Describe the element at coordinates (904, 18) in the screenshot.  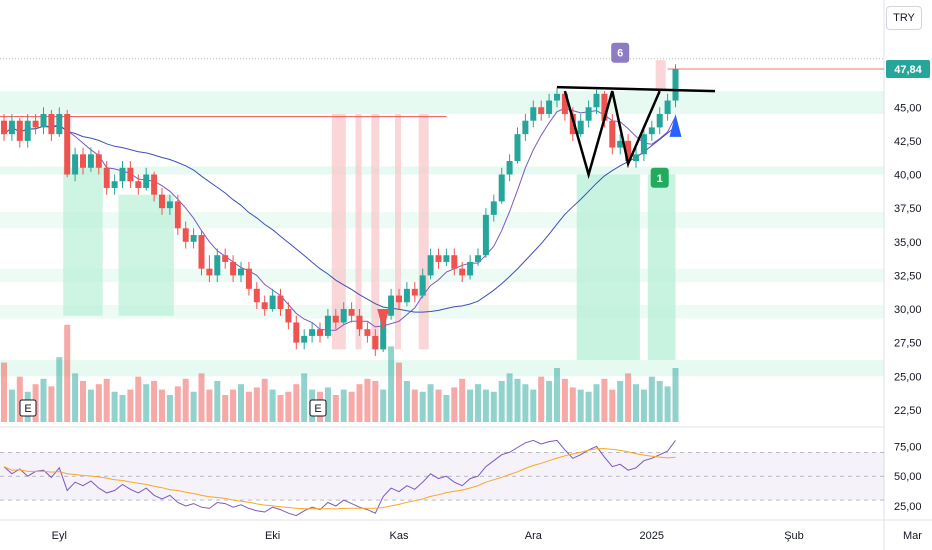
I see `currency-selector: TRY` at that location.